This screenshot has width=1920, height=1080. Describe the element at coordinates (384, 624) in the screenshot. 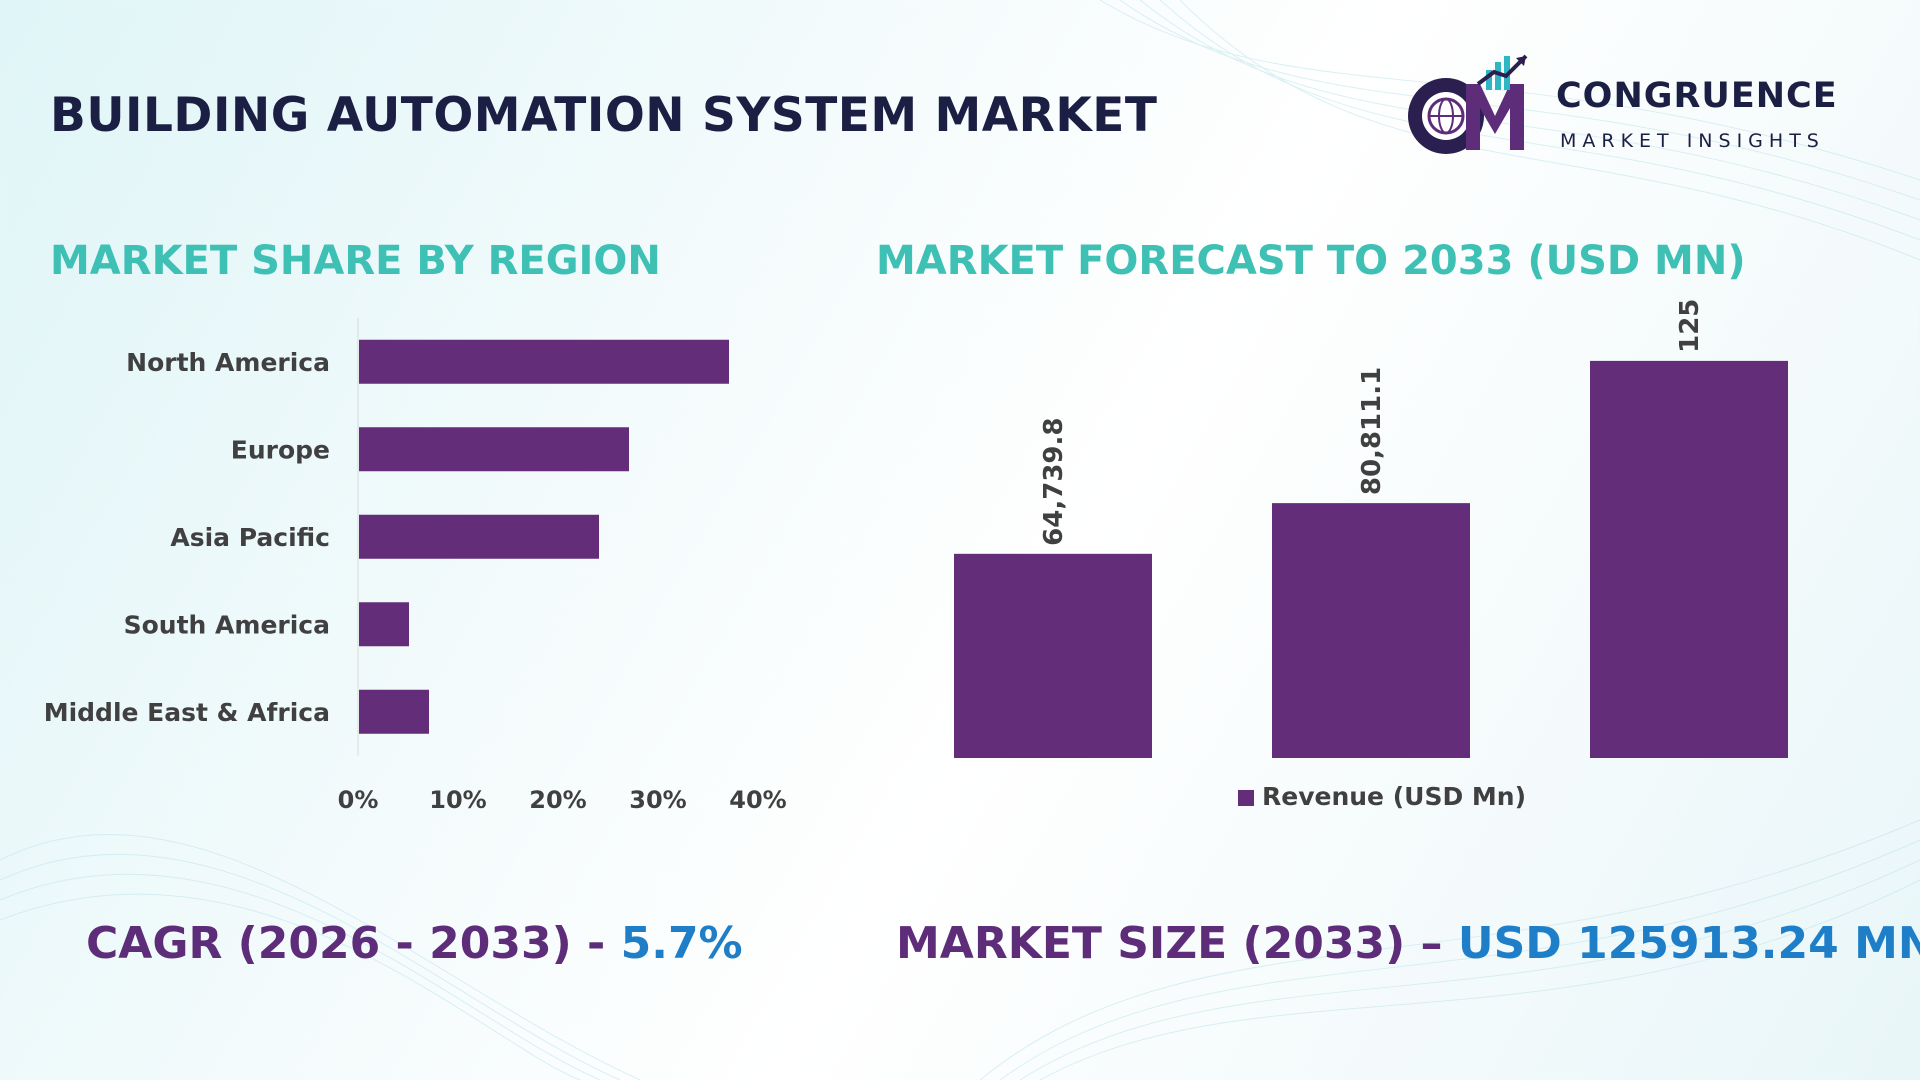

I see `bar-south-america` at that location.